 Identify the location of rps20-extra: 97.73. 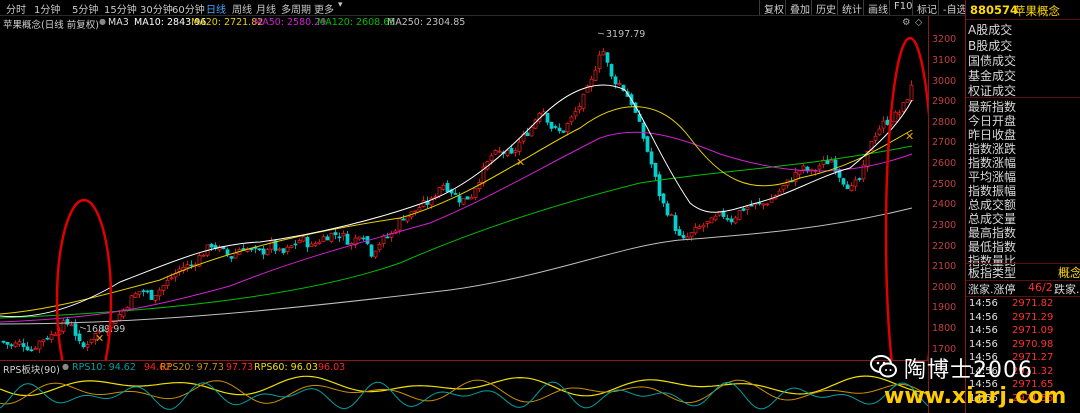
(240, 367).